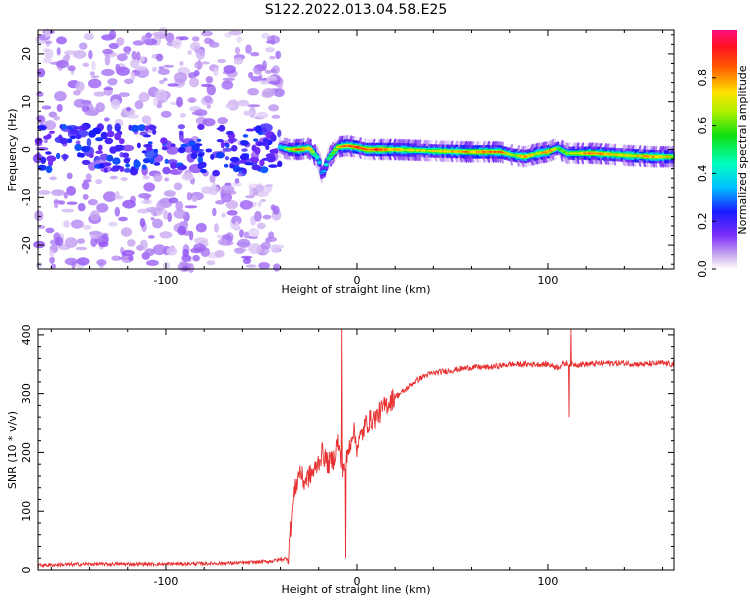  What do you see at coordinates (742, 149) in the screenshot?
I see `colorbar-label: Normalized spectral amplitude` at bounding box center [742, 149].